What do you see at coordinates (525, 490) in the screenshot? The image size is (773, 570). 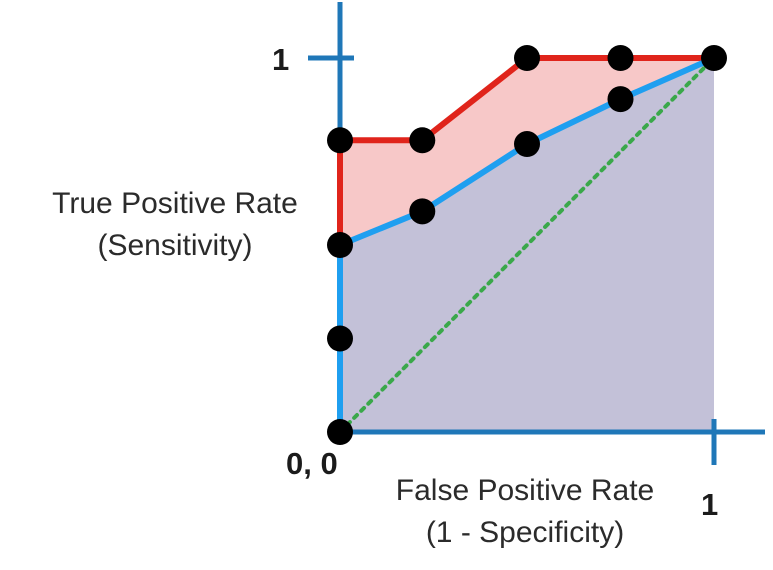 I see `x-axis-label-line-1: False Positive Rate` at bounding box center [525, 490].